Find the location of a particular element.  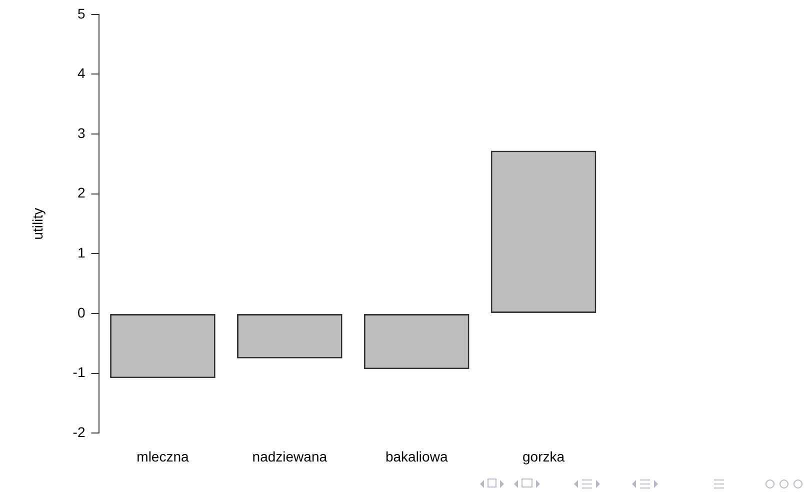

y-tick-label: 5 is located at coordinates (81, 13).